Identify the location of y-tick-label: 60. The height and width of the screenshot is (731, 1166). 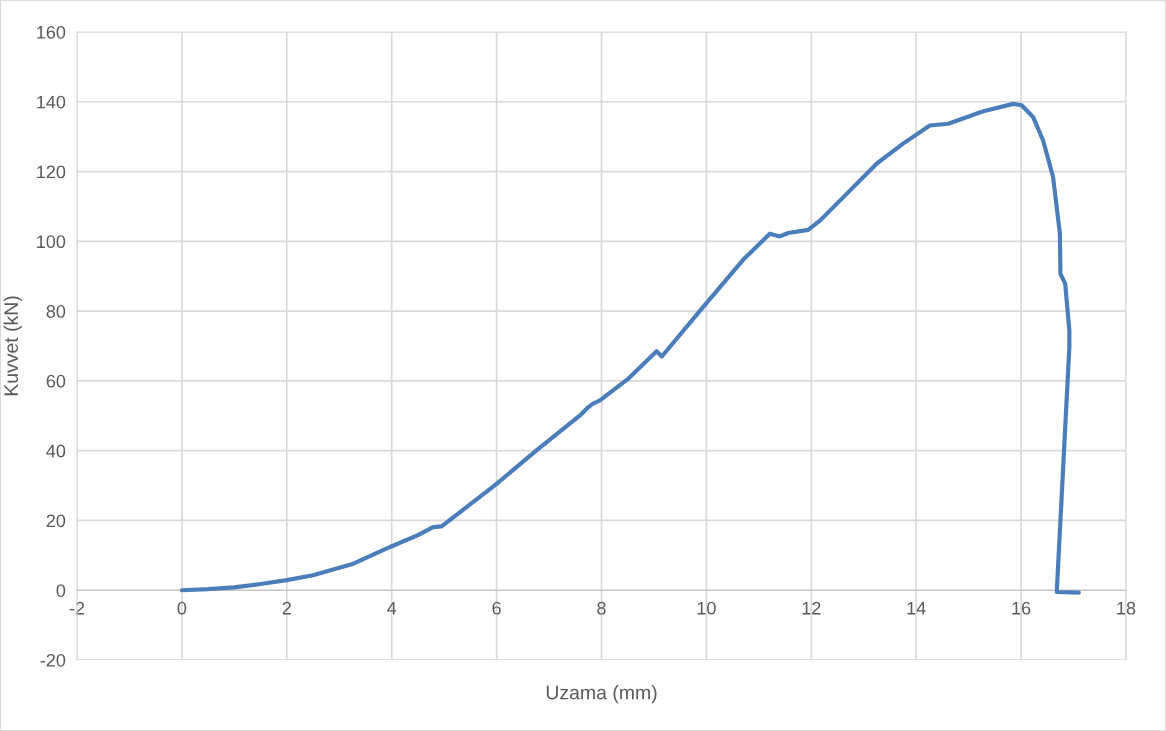
(56, 381).